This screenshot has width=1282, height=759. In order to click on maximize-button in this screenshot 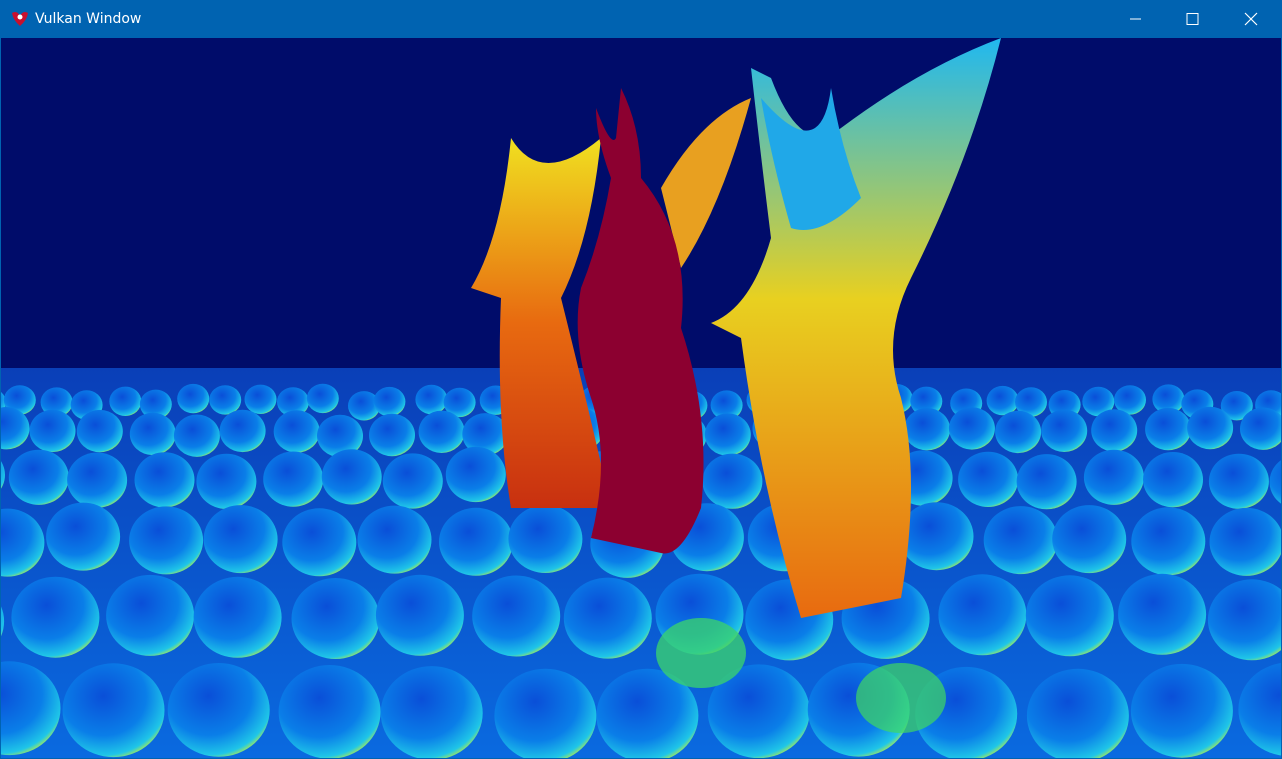, I will do `click(1192, 19)`.